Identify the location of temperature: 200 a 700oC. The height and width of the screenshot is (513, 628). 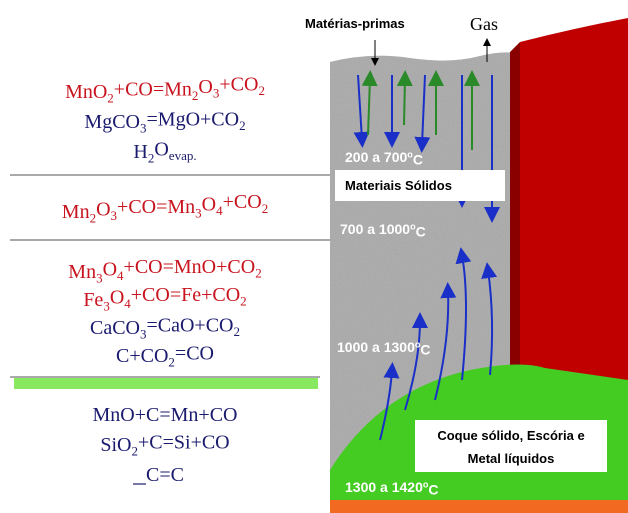
(384, 158).